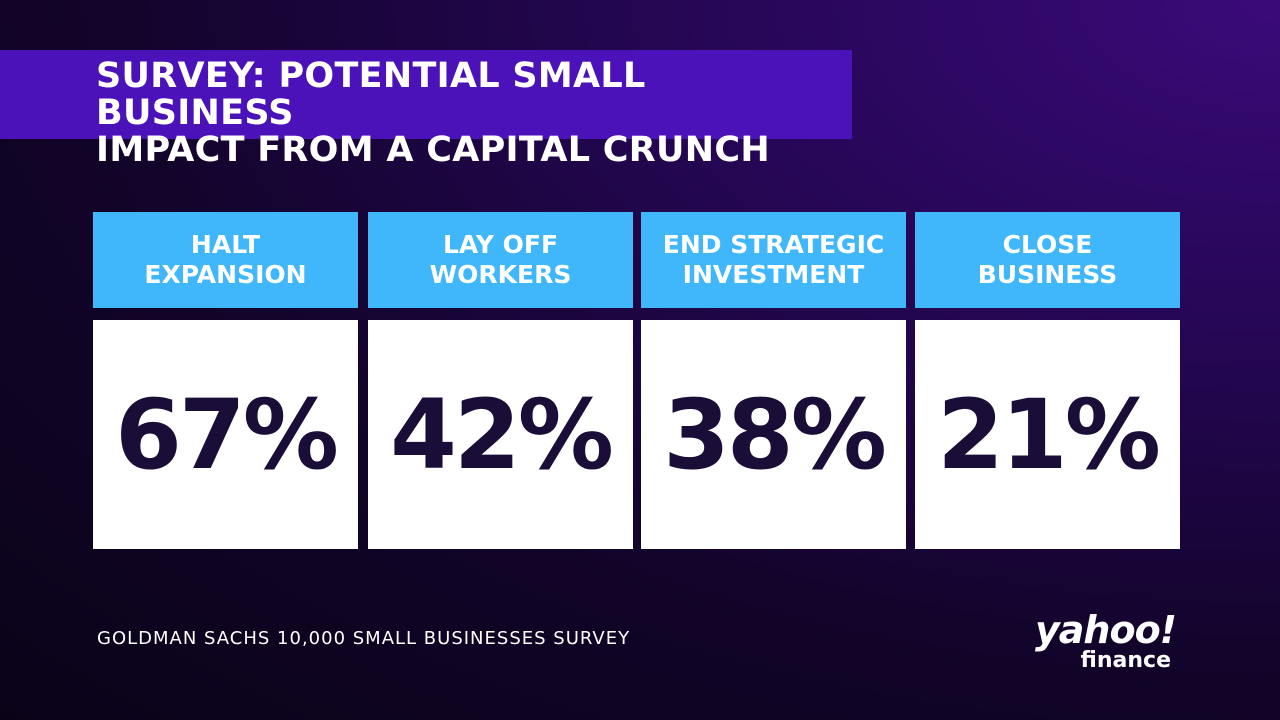  I want to click on stat-card: LAY OFF WORKERS 42%, so click(500, 380).